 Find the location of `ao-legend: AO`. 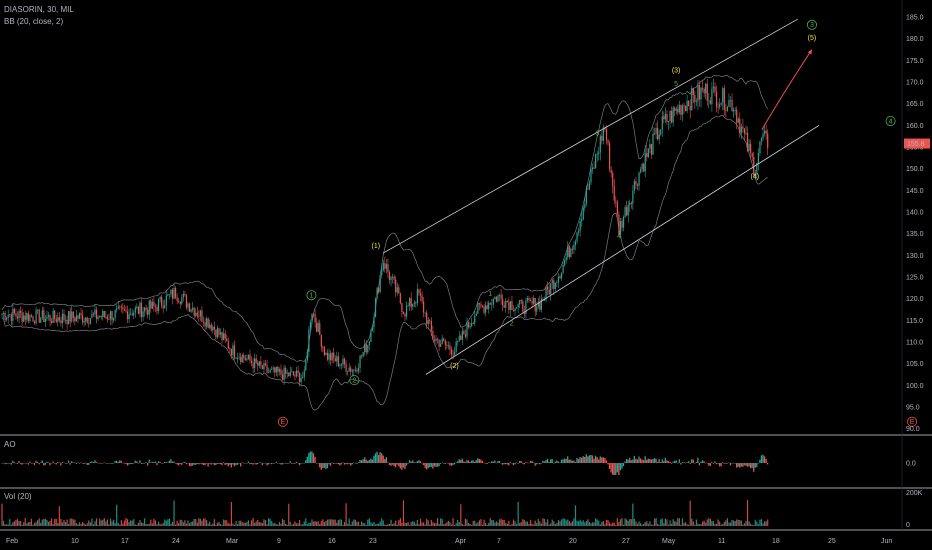

ao-legend: AO is located at coordinates (10, 444).